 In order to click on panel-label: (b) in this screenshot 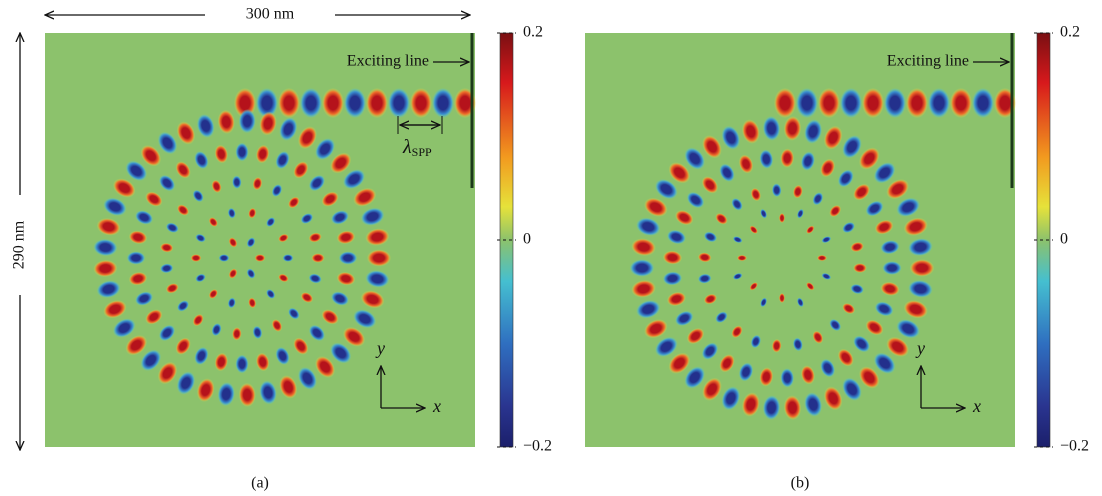, I will do `click(800, 483)`.